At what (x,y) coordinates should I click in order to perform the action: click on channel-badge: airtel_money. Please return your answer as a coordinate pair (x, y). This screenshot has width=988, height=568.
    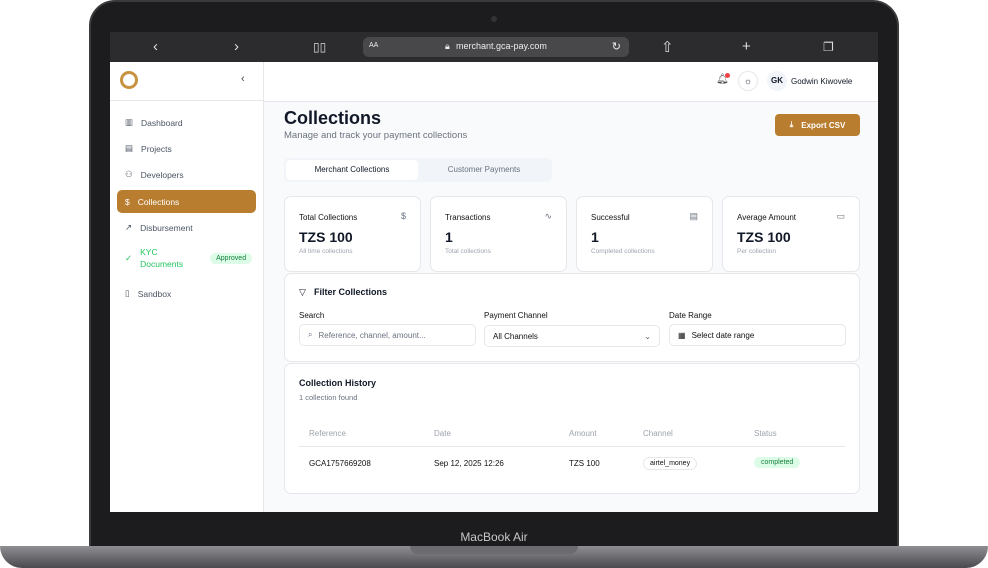
    Looking at the image, I should click on (670, 463).